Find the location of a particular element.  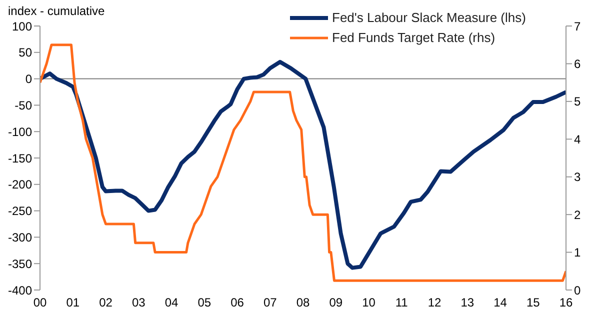

y2-tick-label: 6 is located at coordinates (577, 63).